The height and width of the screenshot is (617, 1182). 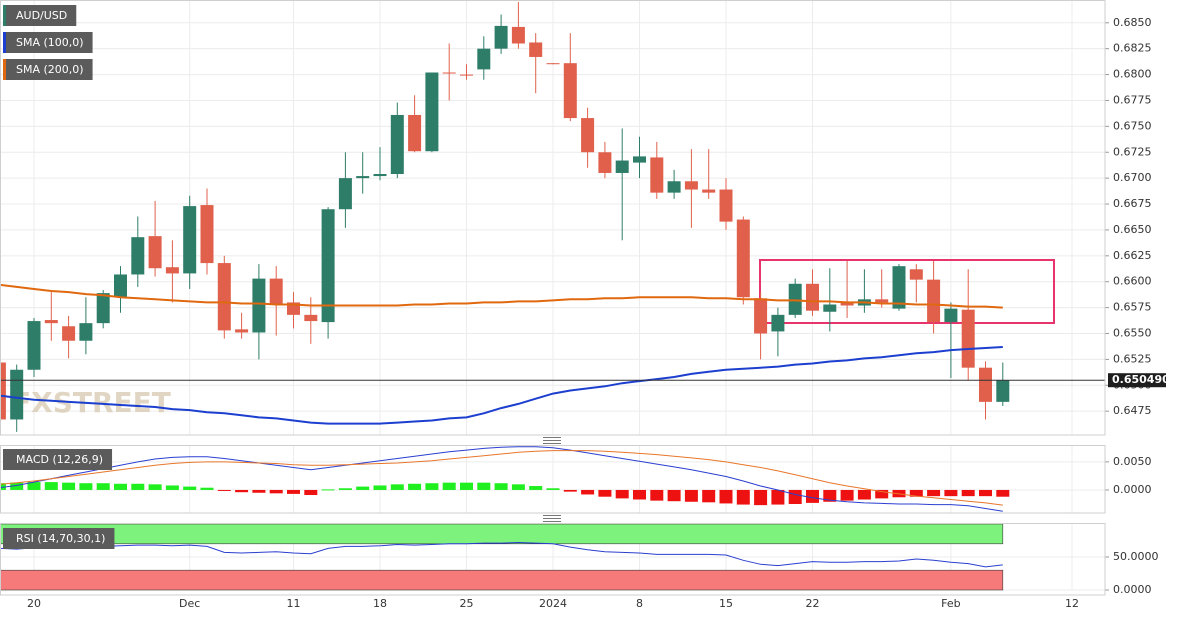 I want to click on x-tick-label: 22, so click(x=813, y=603).